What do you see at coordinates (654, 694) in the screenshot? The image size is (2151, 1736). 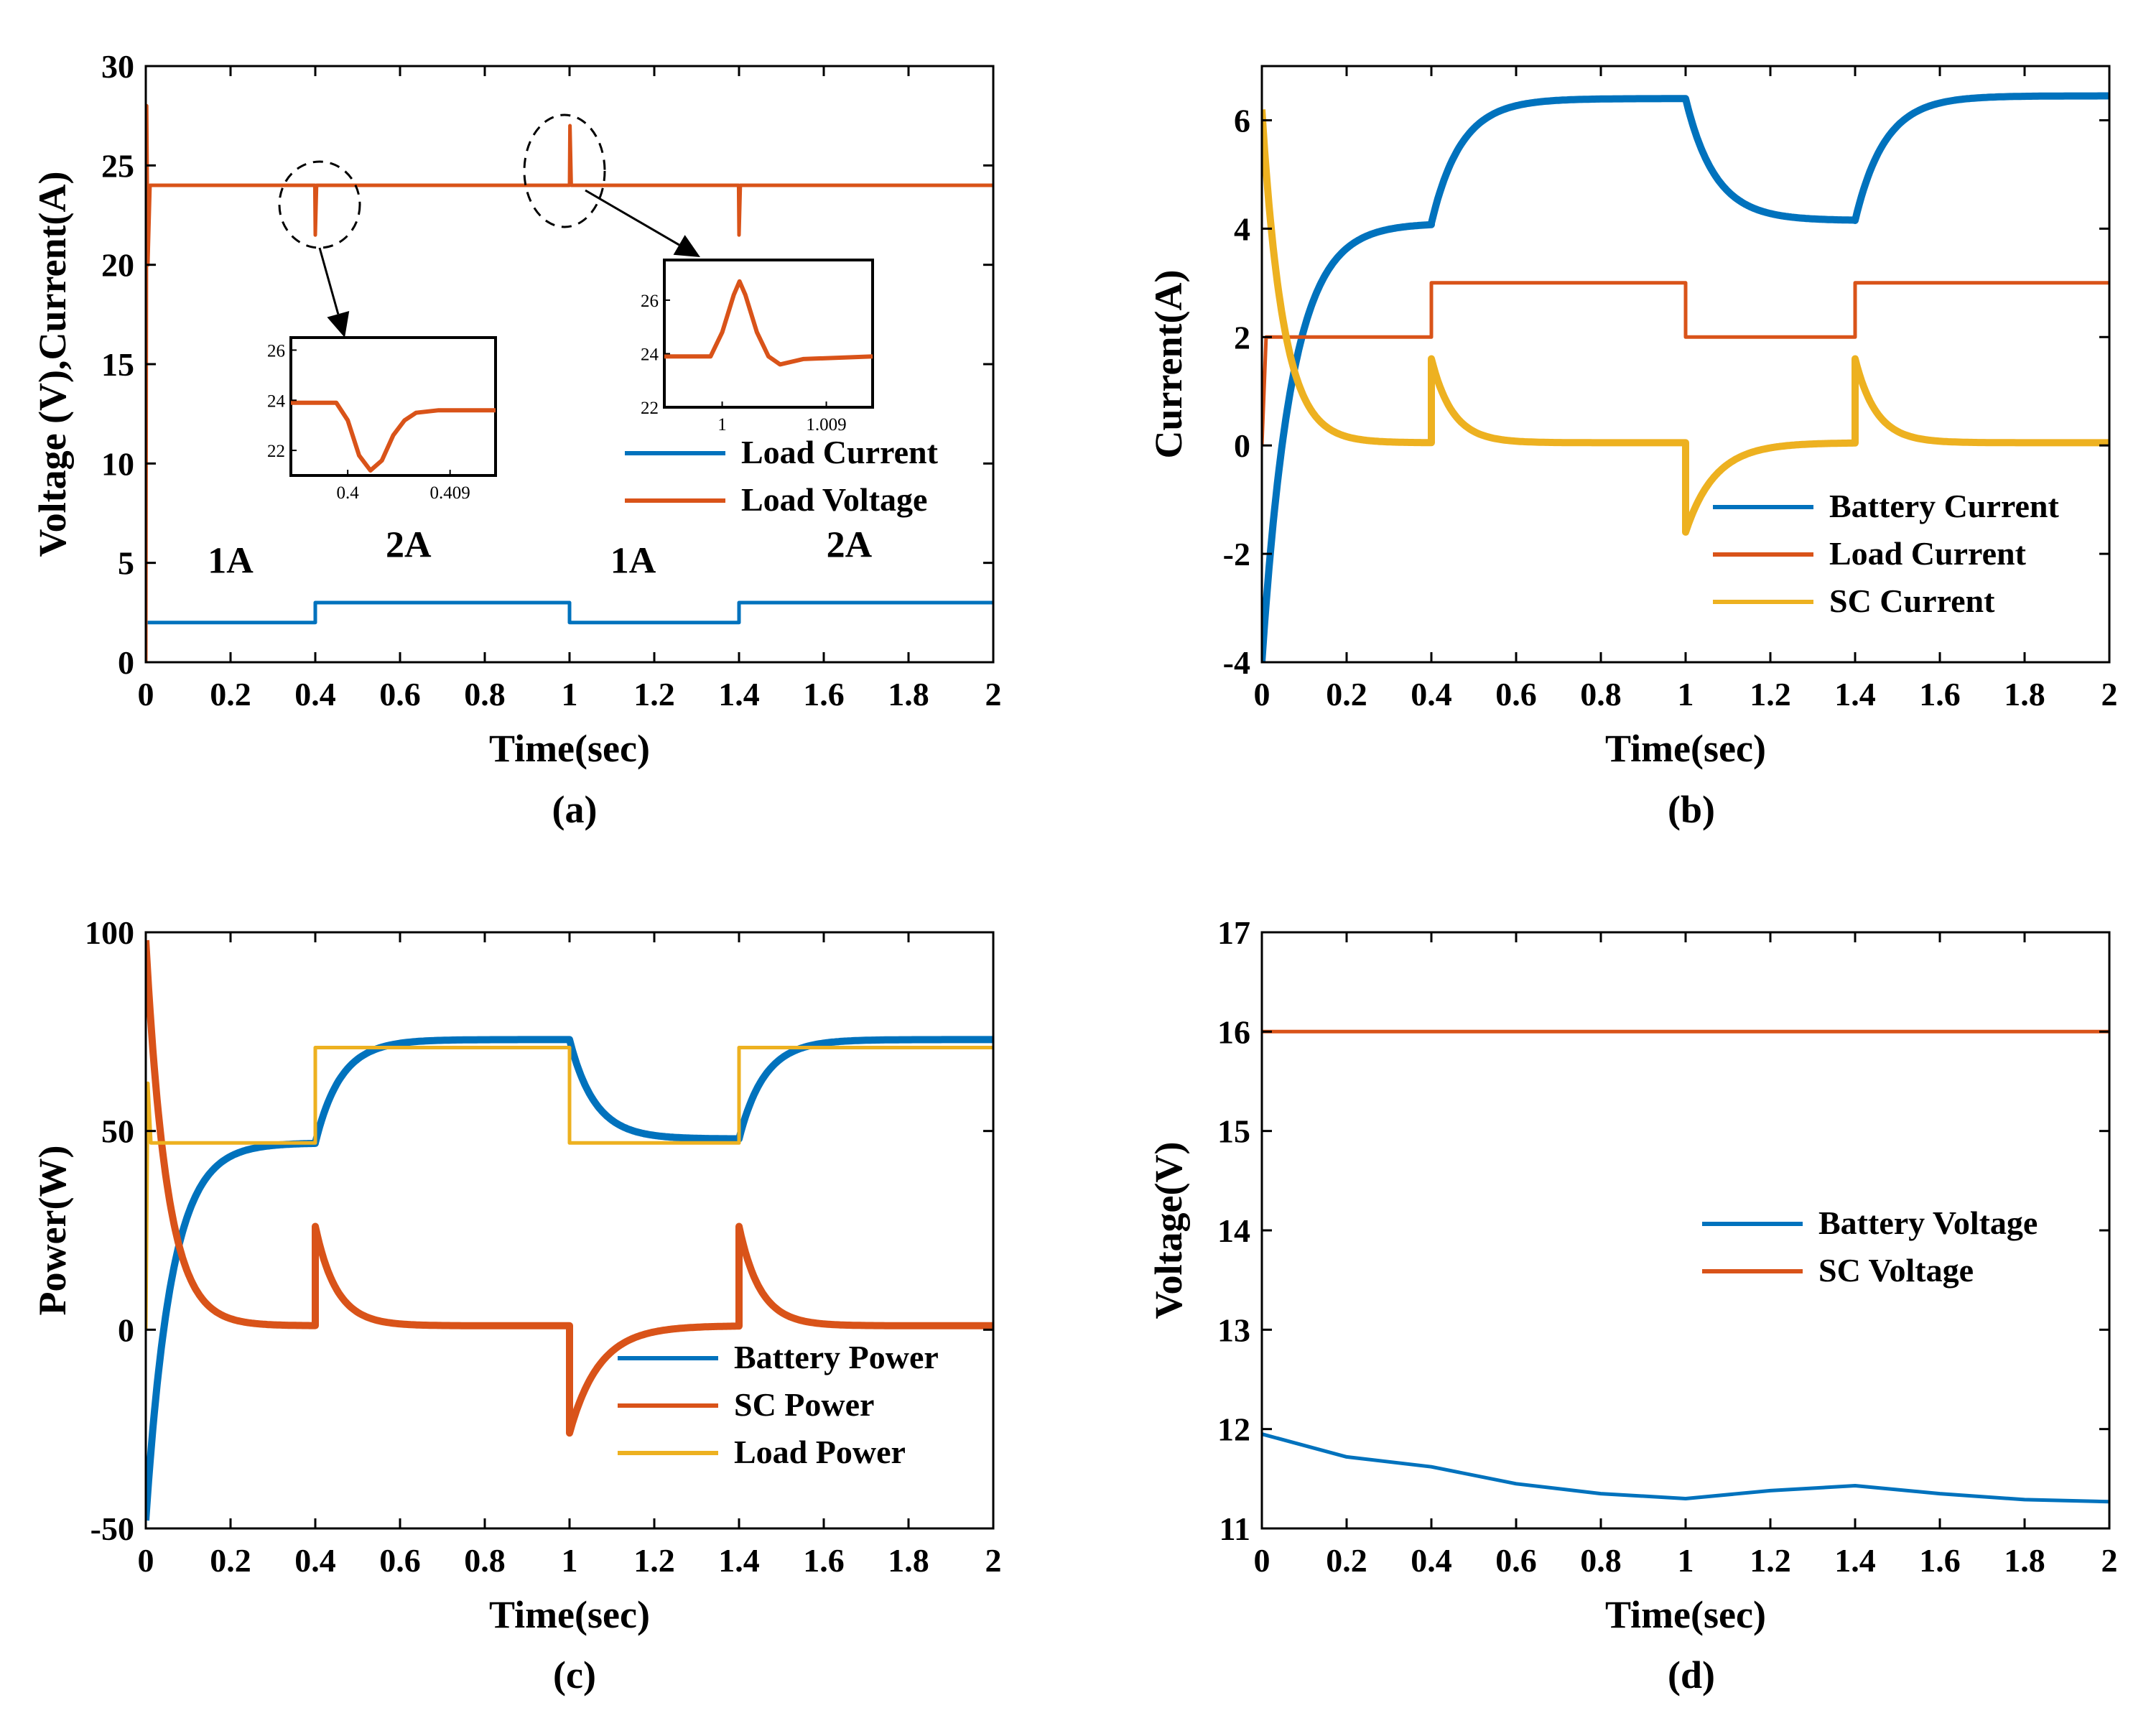 I see `x-tick-label: 1.2` at bounding box center [654, 694].